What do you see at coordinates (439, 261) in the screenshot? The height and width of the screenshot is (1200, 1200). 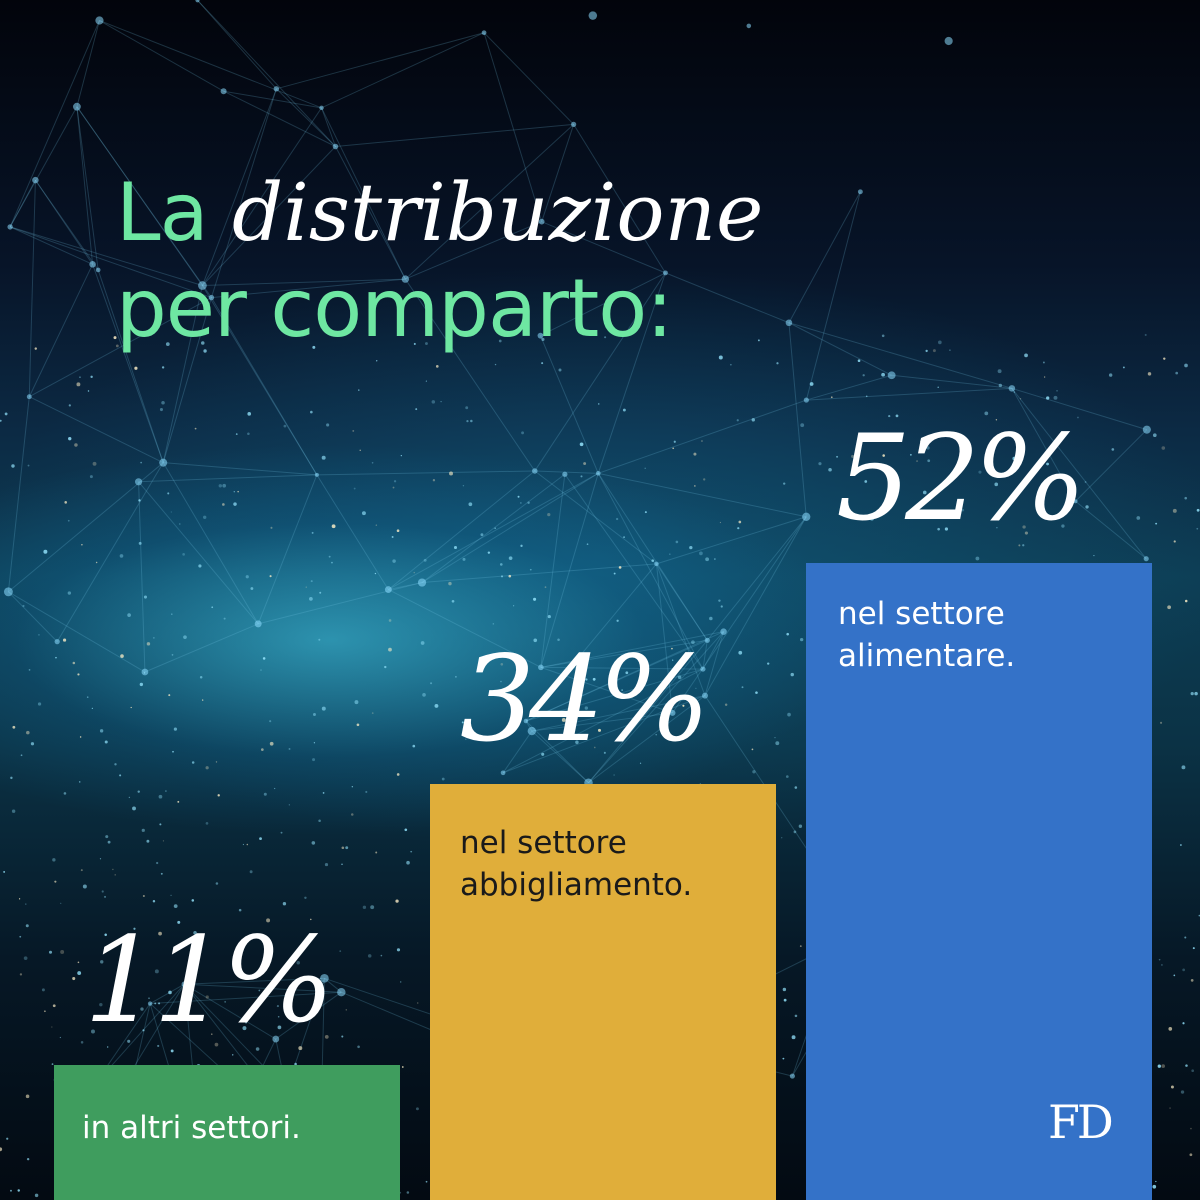 I see `page-title: La distribuzione per comparto:` at bounding box center [439, 261].